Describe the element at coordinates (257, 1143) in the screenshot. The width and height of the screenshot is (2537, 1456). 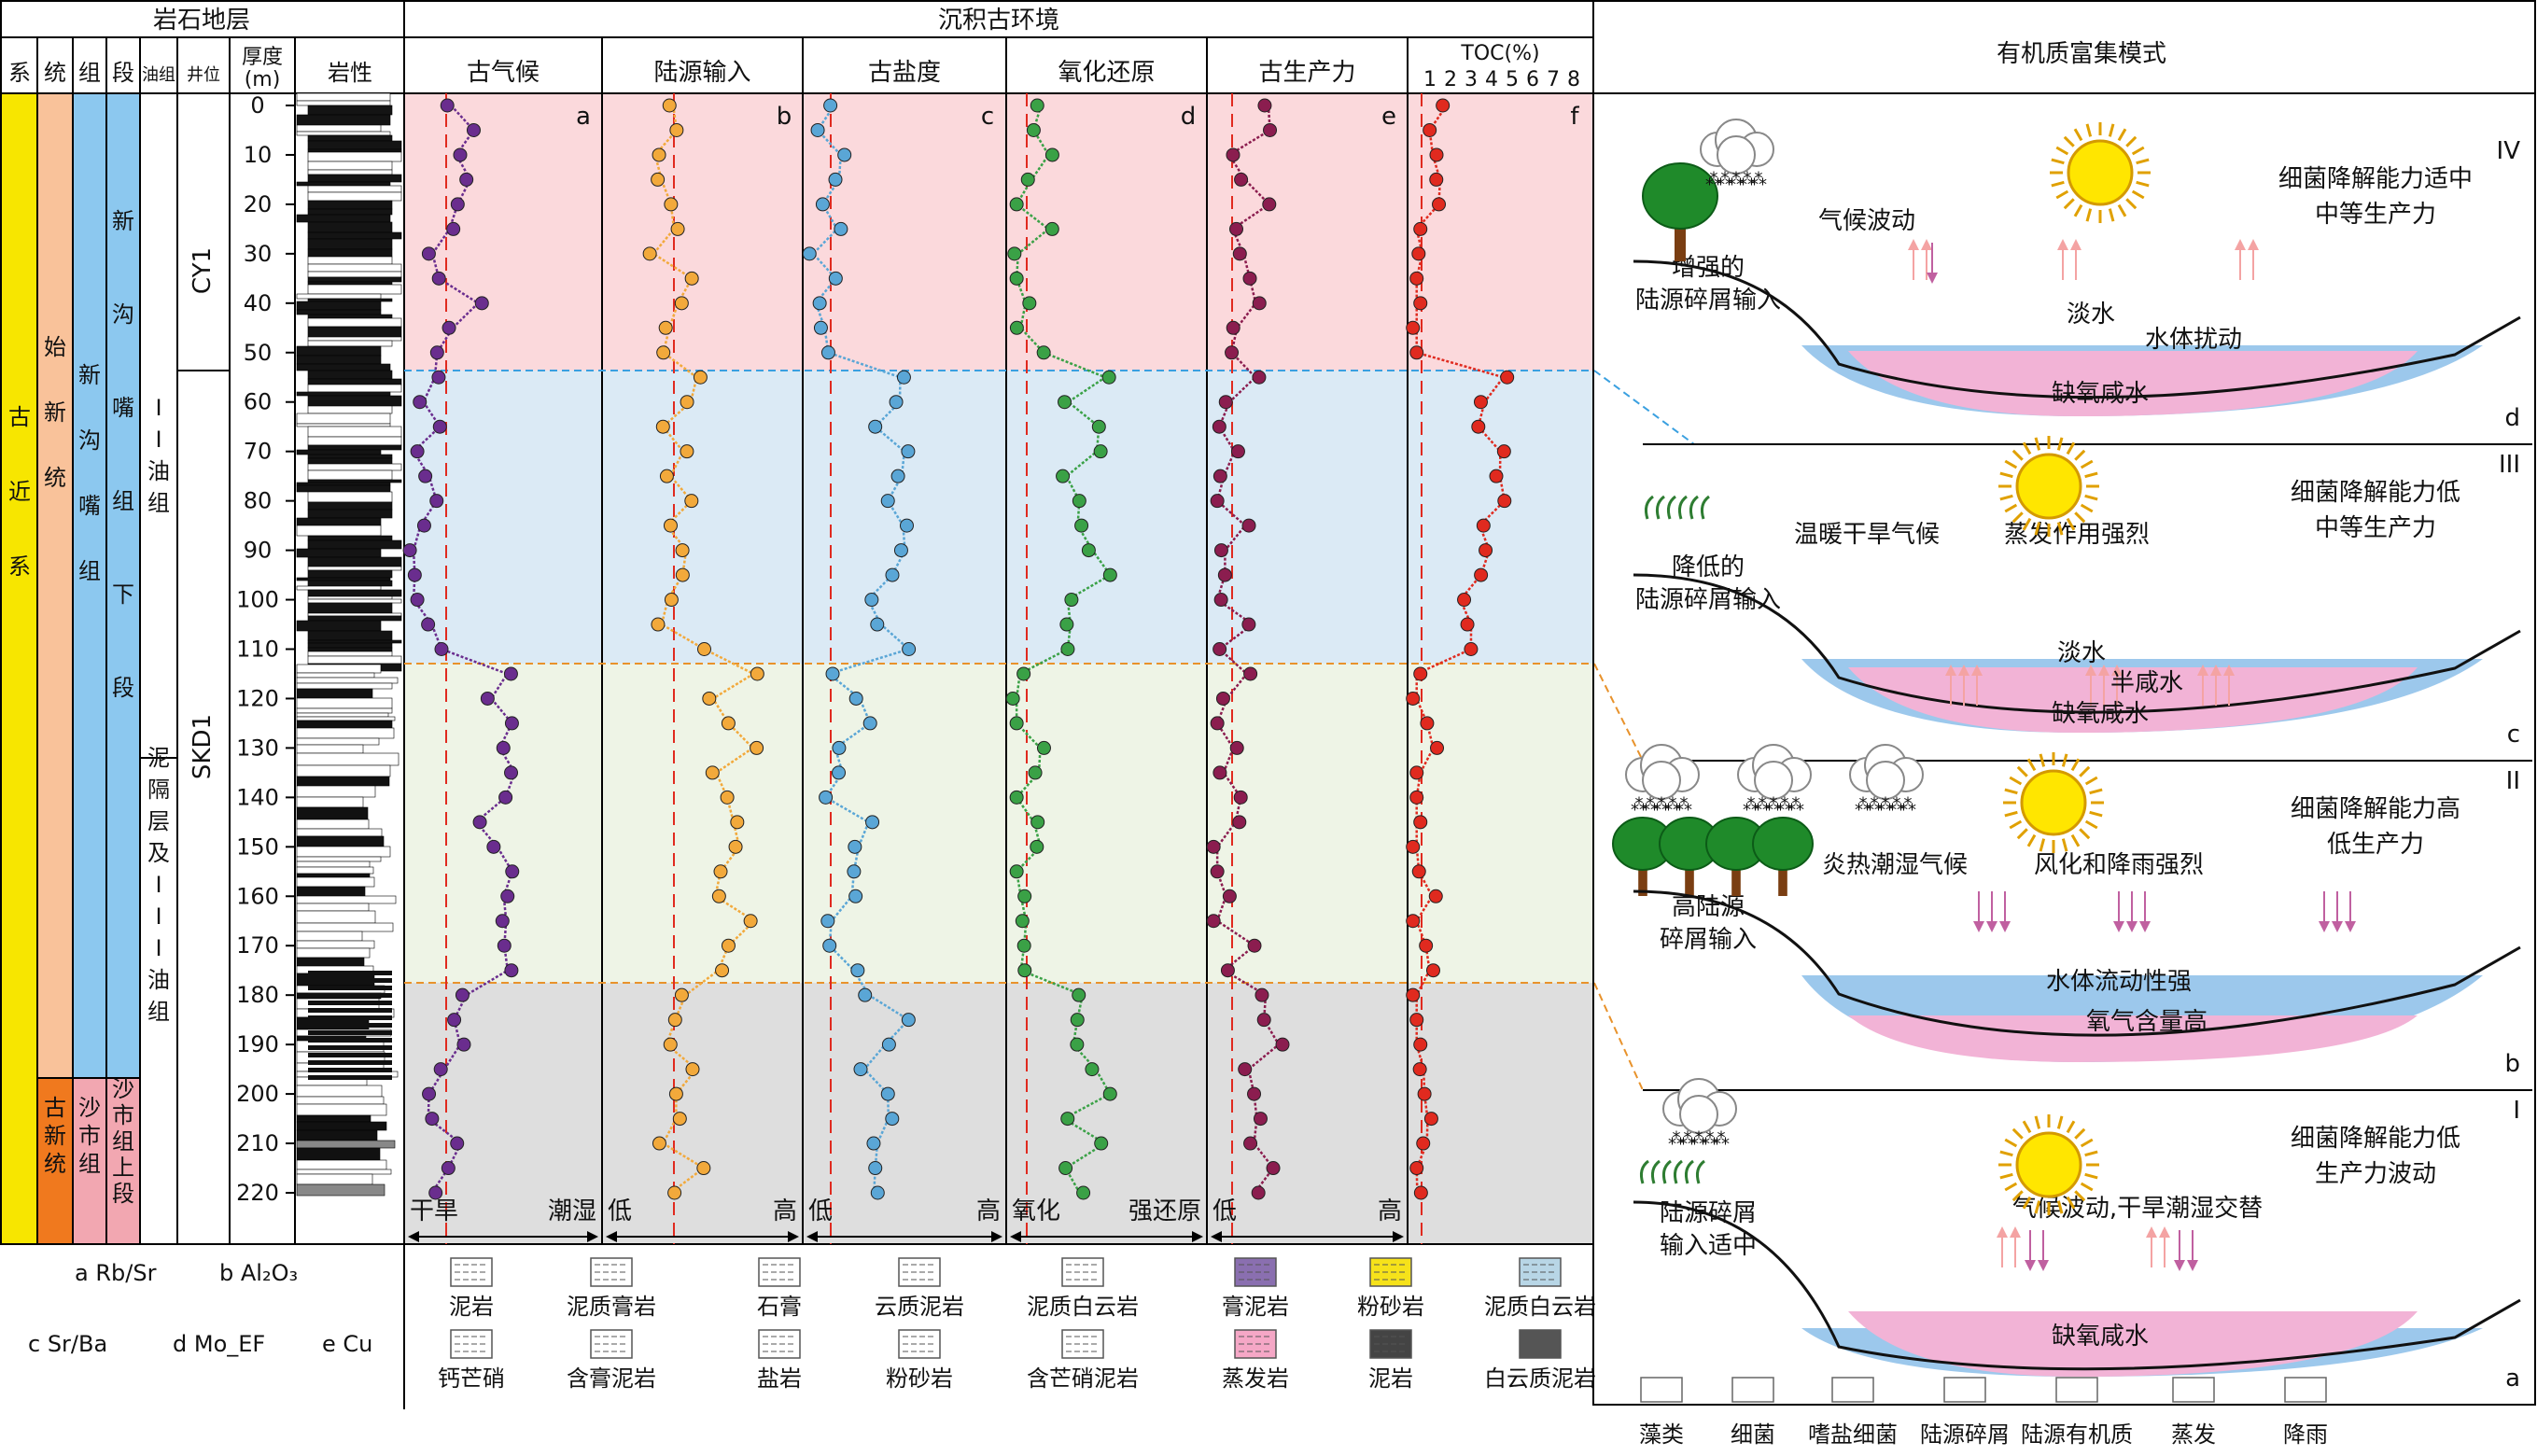
I see `depth-label-210: 210` at that location.